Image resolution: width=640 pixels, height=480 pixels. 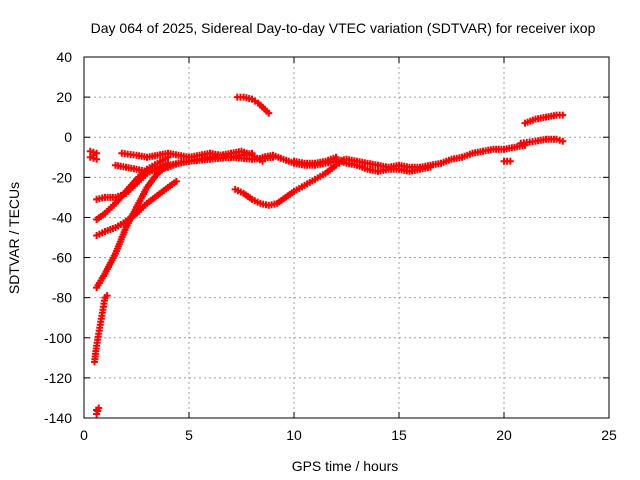 I want to click on y-tick-label: 20, so click(x=64, y=97).